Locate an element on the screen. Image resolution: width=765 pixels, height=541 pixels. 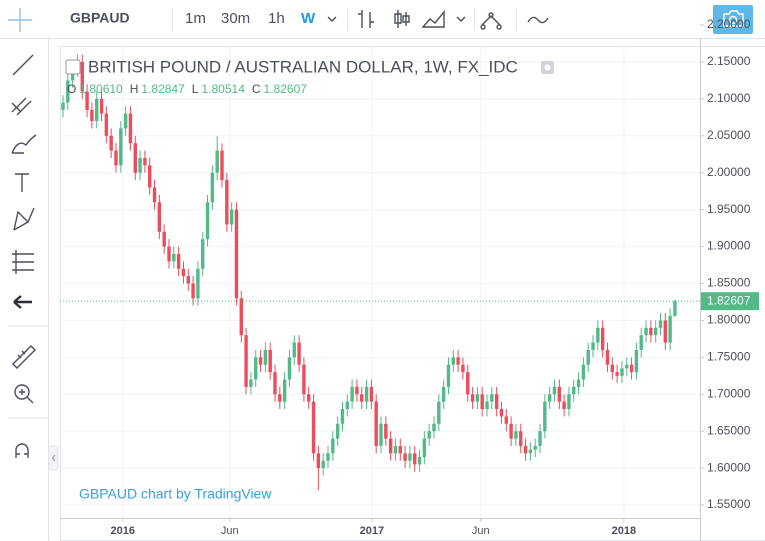
collapse-button is located at coordinates (53, 458).